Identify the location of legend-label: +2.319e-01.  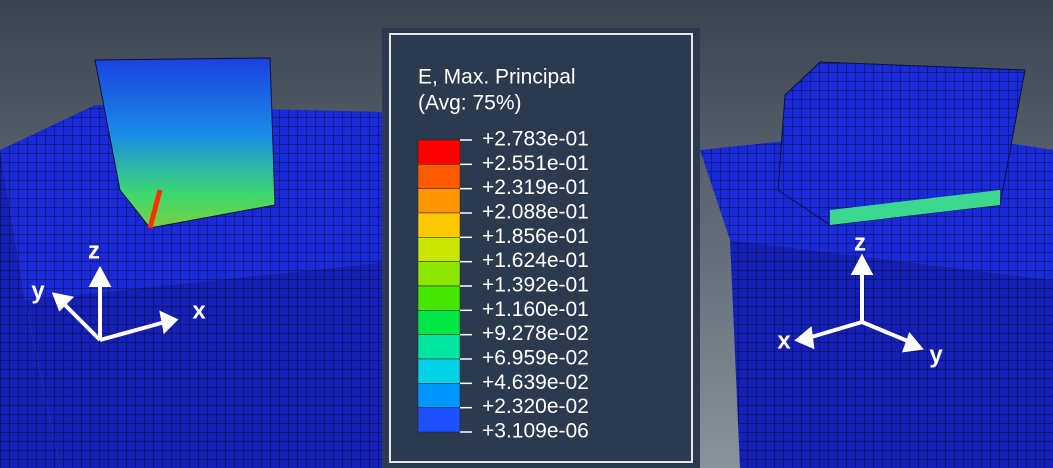
(535, 187).